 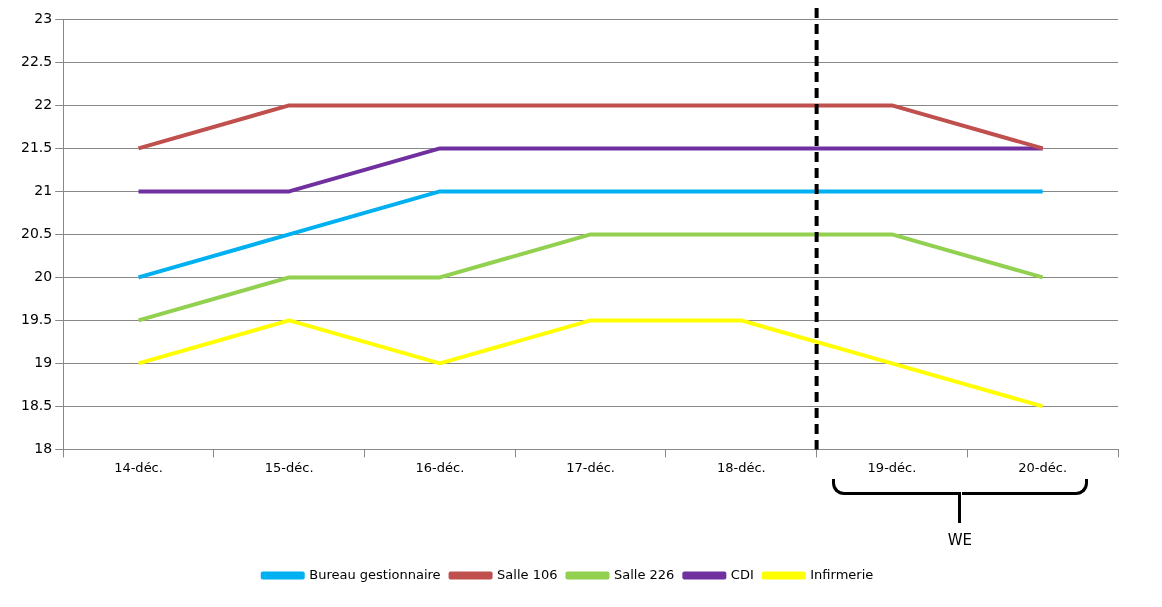 What do you see at coordinates (43, 18) in the screenshot?
I see `y-tick-label: 23` at bounding box center [43, 18].